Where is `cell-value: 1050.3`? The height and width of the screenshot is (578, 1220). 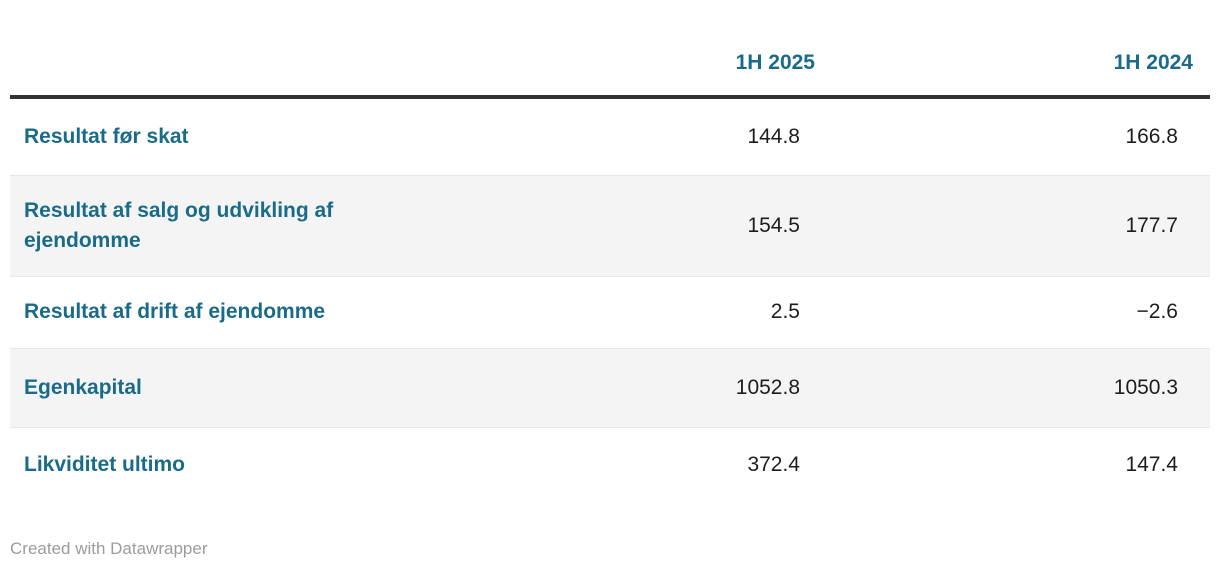
cell-value: 1050.3 is located at coordinates (1021, 387).